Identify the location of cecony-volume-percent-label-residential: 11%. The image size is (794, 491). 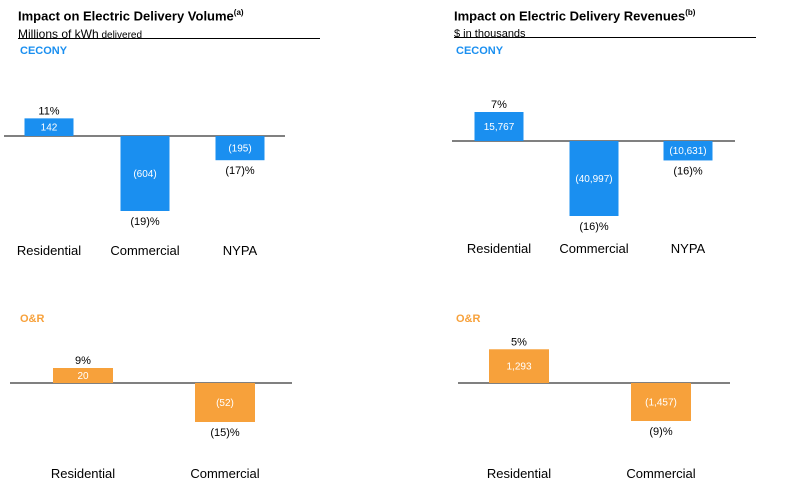
(48, 111).